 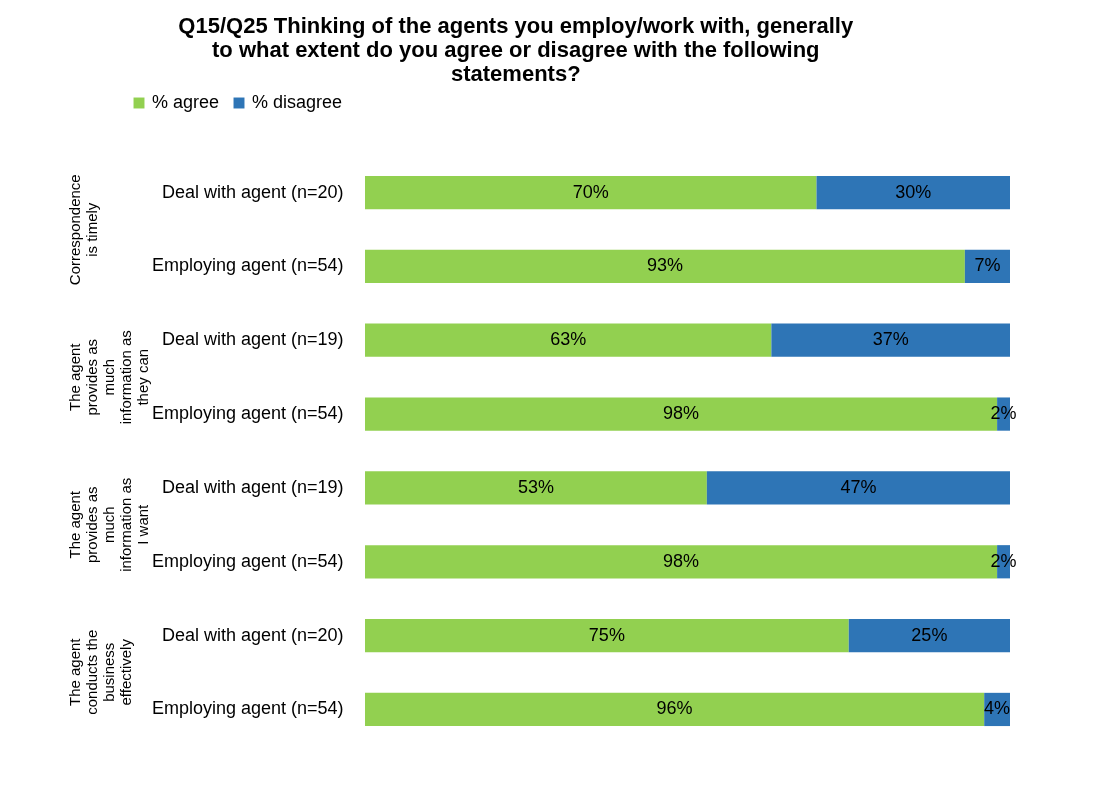 What do you see at coordinates (83, 230) in the screenshot?
I see `text: Correspondence is timely` at bounding box center [83, 230].